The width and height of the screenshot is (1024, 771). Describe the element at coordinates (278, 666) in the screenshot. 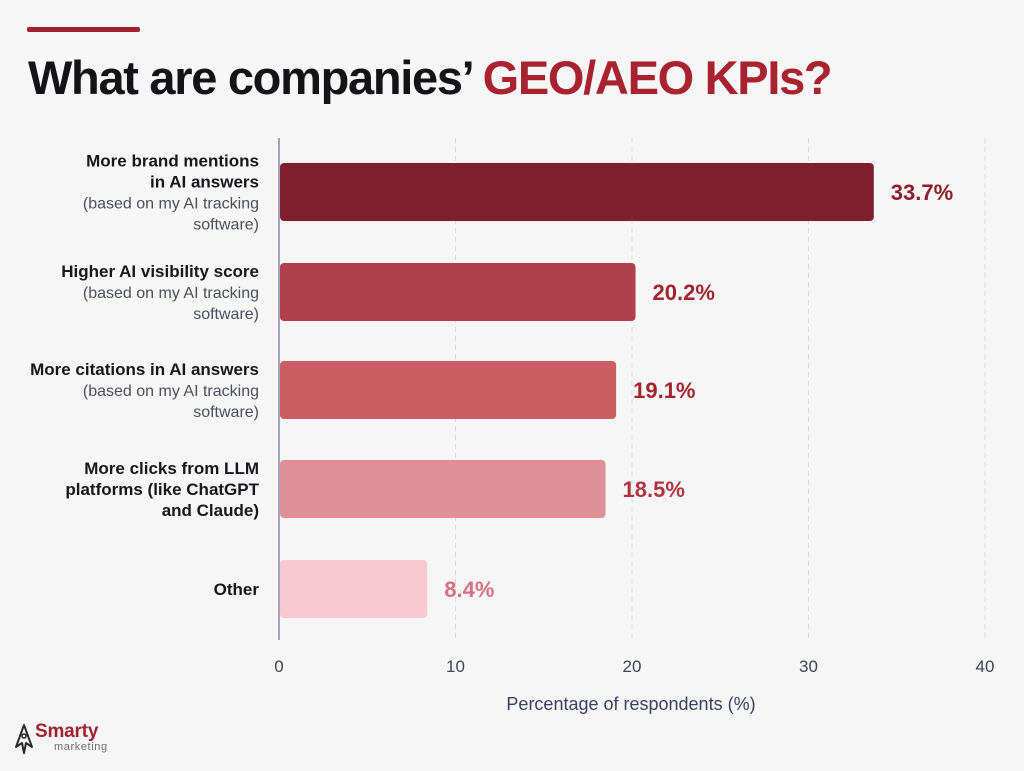

I see `x-tick-label: 0` at that location.